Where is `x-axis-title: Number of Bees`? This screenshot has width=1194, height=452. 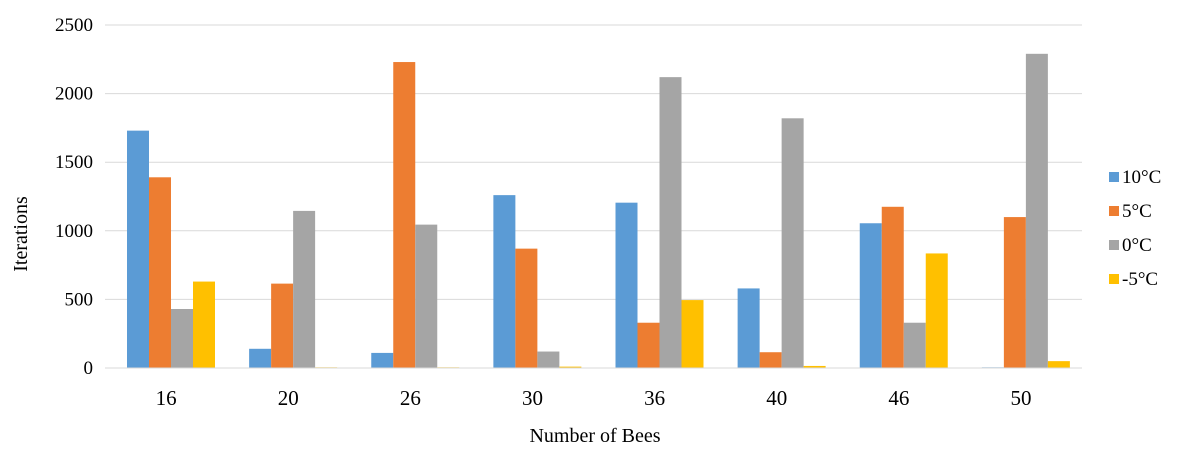 x-axis-title: Number of Bees is located at coordinates (594, 436).